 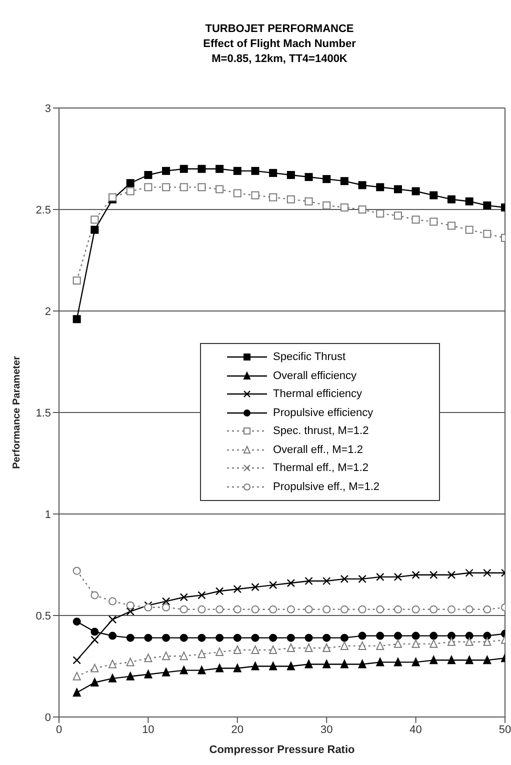 I want to click on y-tick-label: 0.5, so click(x=43, y=616).